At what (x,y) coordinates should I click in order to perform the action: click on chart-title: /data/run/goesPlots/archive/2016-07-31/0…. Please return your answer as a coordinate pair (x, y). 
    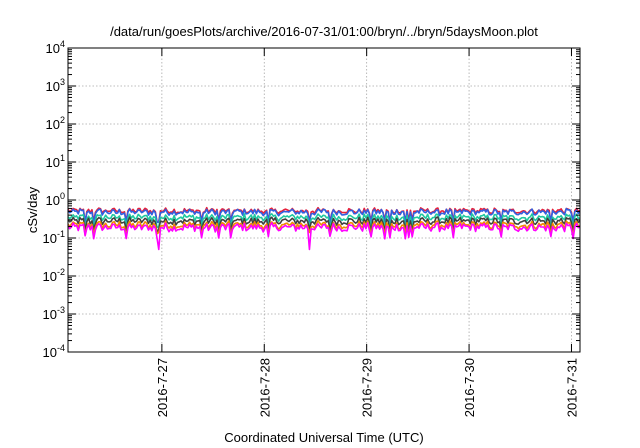
    Looking at the image, I should click on (324, 31).